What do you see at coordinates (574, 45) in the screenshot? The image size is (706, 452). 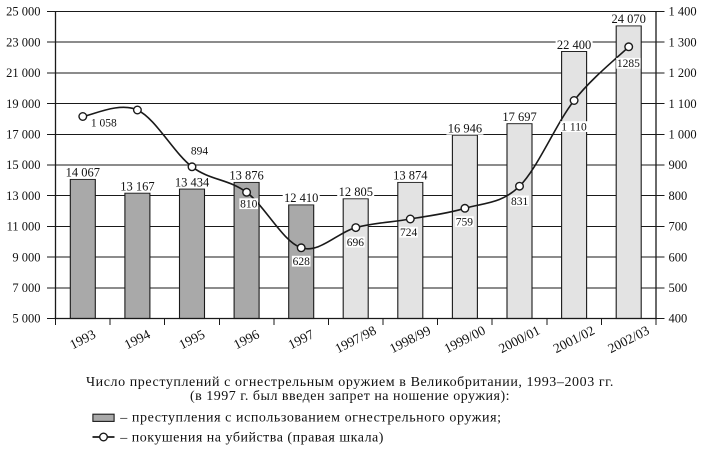 I see `svg-text: 22 400` at bounding box center [574, 45].